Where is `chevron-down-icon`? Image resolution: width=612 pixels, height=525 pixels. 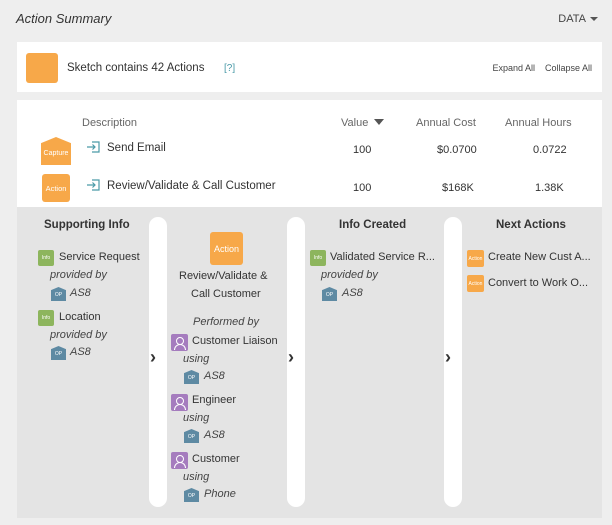 chevron-down-icon is located at coordinates (594, 19).